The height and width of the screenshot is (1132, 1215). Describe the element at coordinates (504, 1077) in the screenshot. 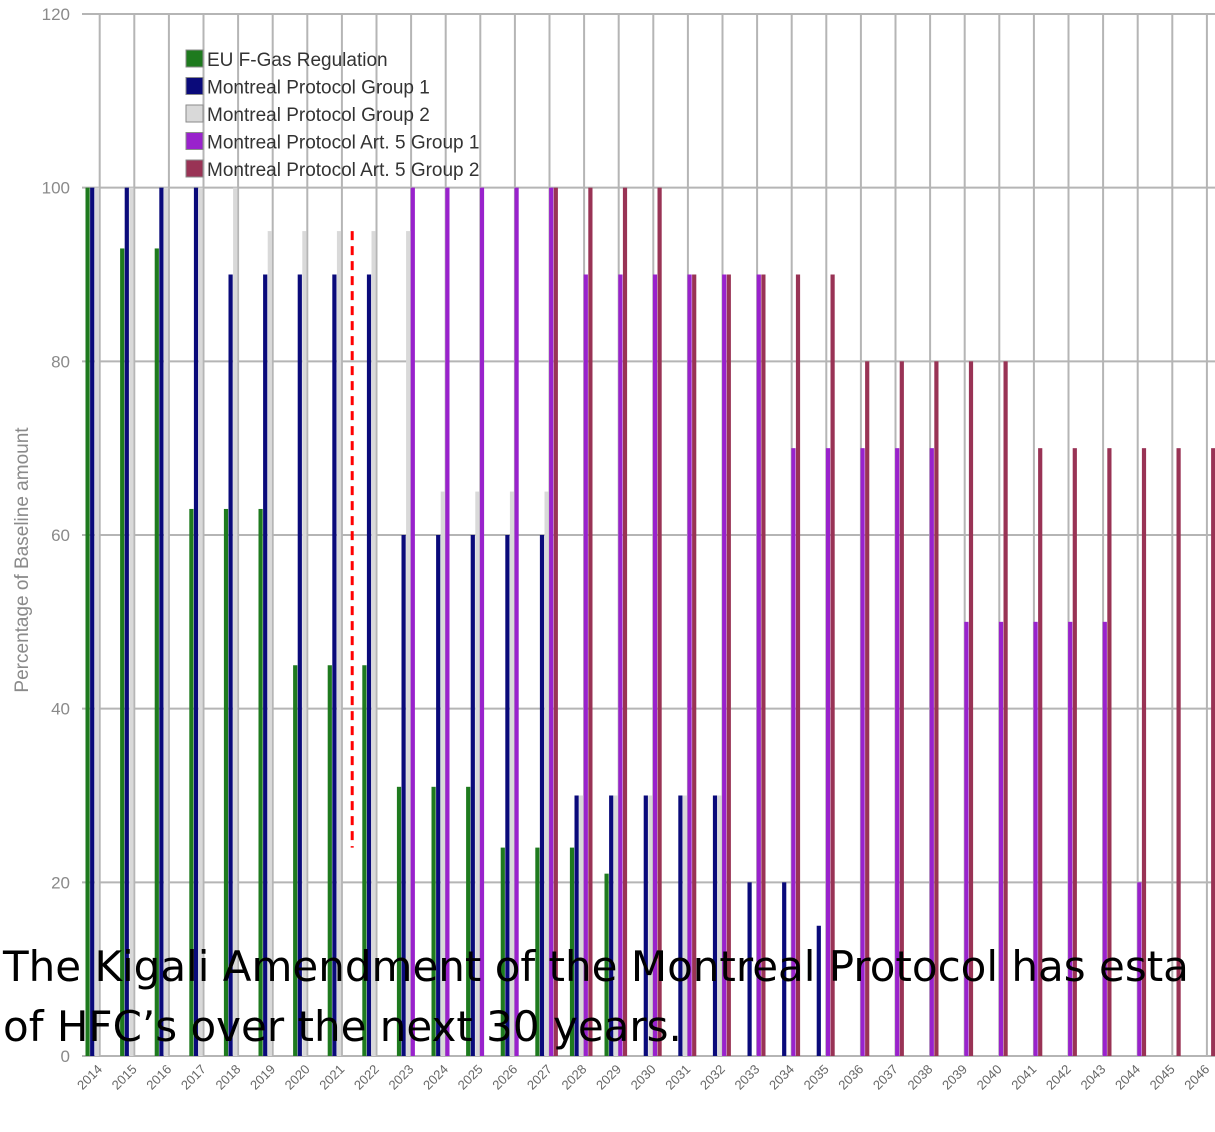

I see `x-tick-label: 2026` at that location.